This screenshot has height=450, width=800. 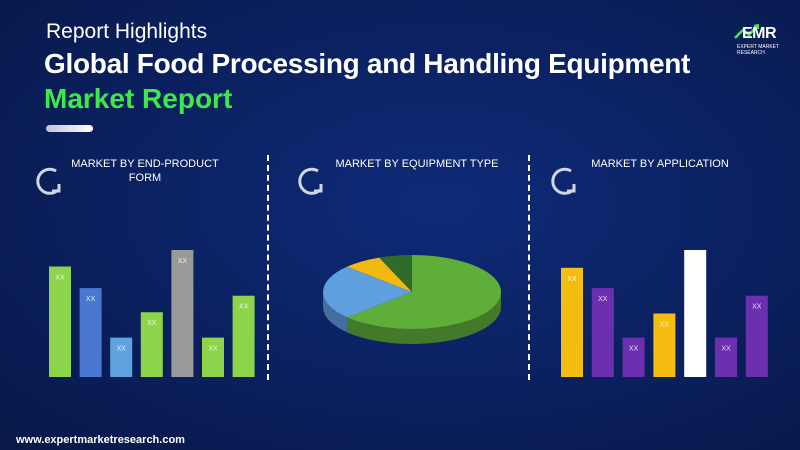 I want to click on section-title-end-product: MARKET BY END-PRODUCT FORM, so click(x=145, y=171).